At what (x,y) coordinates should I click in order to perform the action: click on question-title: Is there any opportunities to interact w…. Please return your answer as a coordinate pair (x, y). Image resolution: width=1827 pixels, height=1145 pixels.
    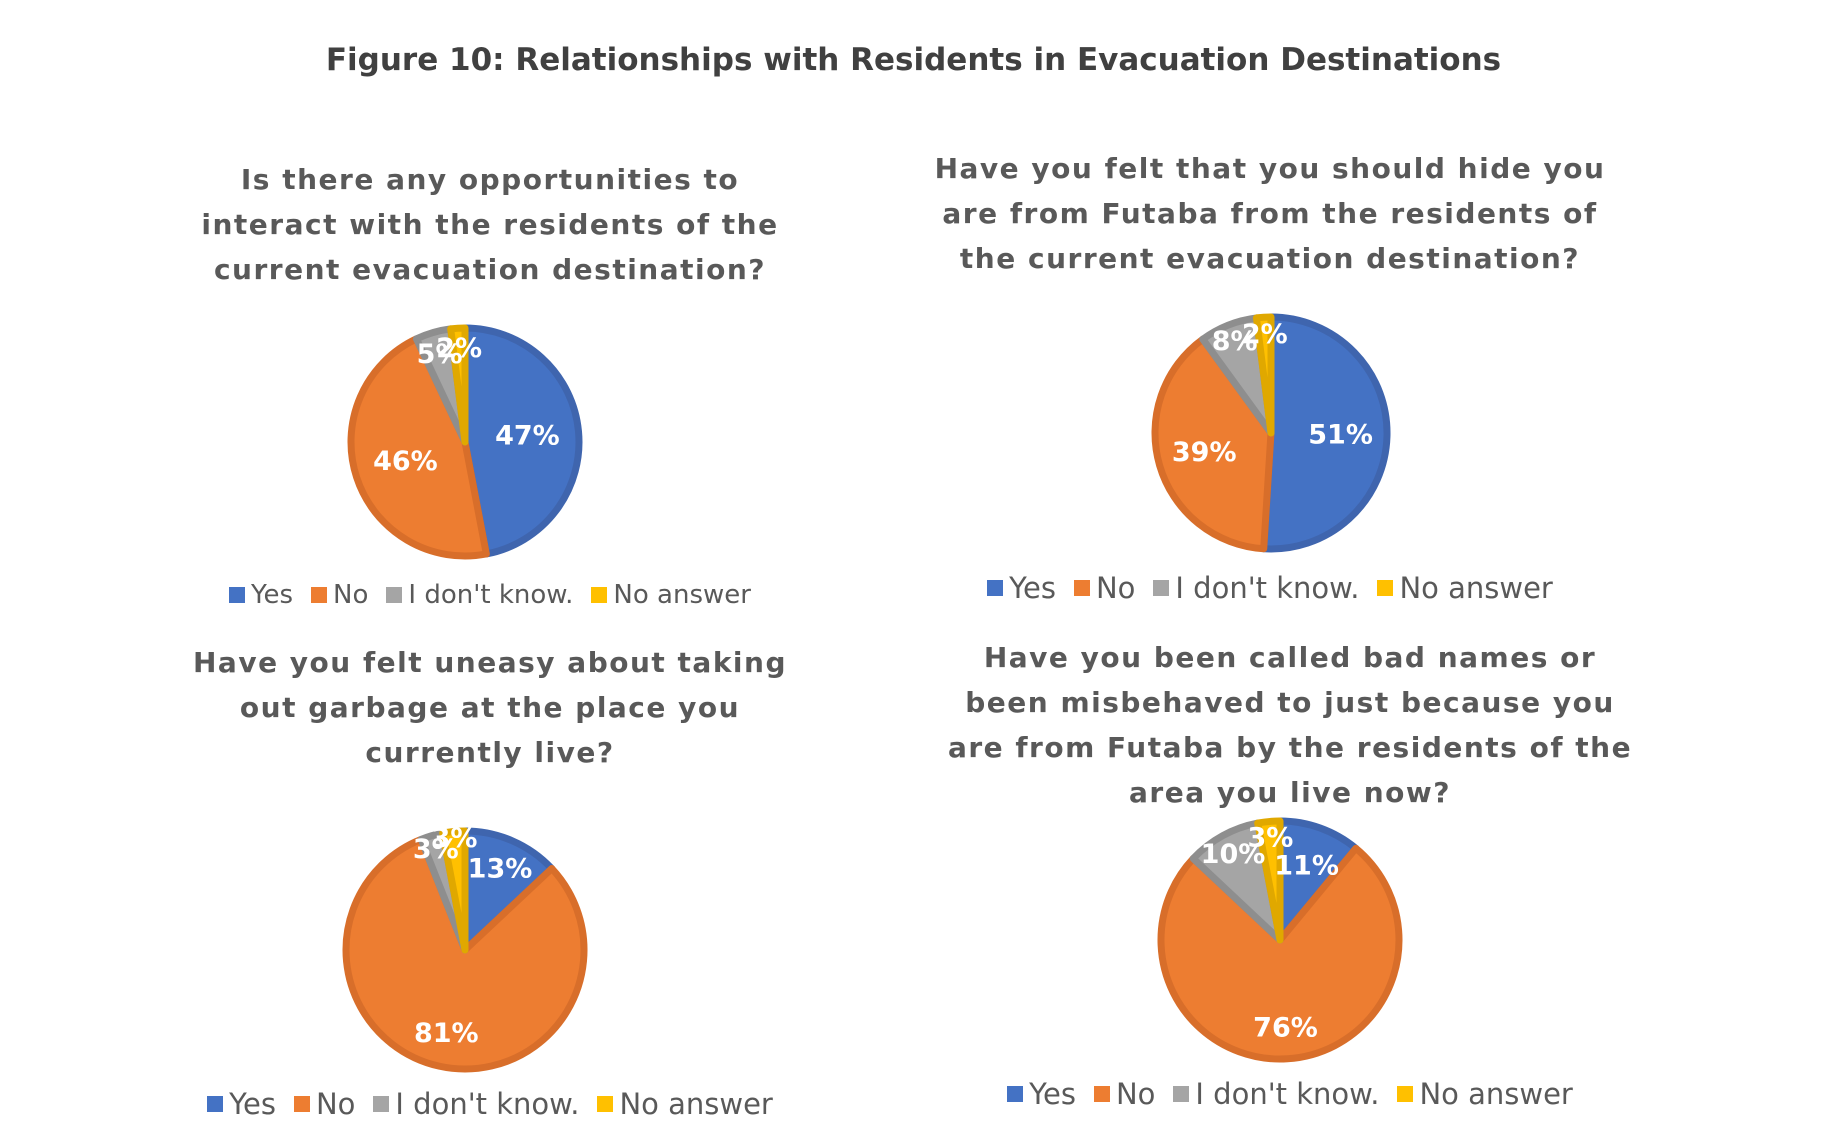
    Looking at the image, I should click on (490, 224).